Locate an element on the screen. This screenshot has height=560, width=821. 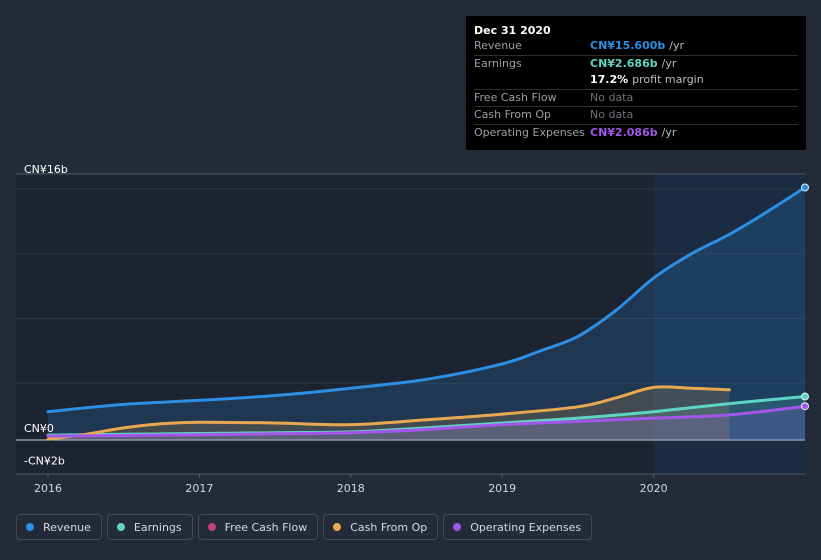
tooltip-value: CN¥2.086b is located at coordinates (624, 132).